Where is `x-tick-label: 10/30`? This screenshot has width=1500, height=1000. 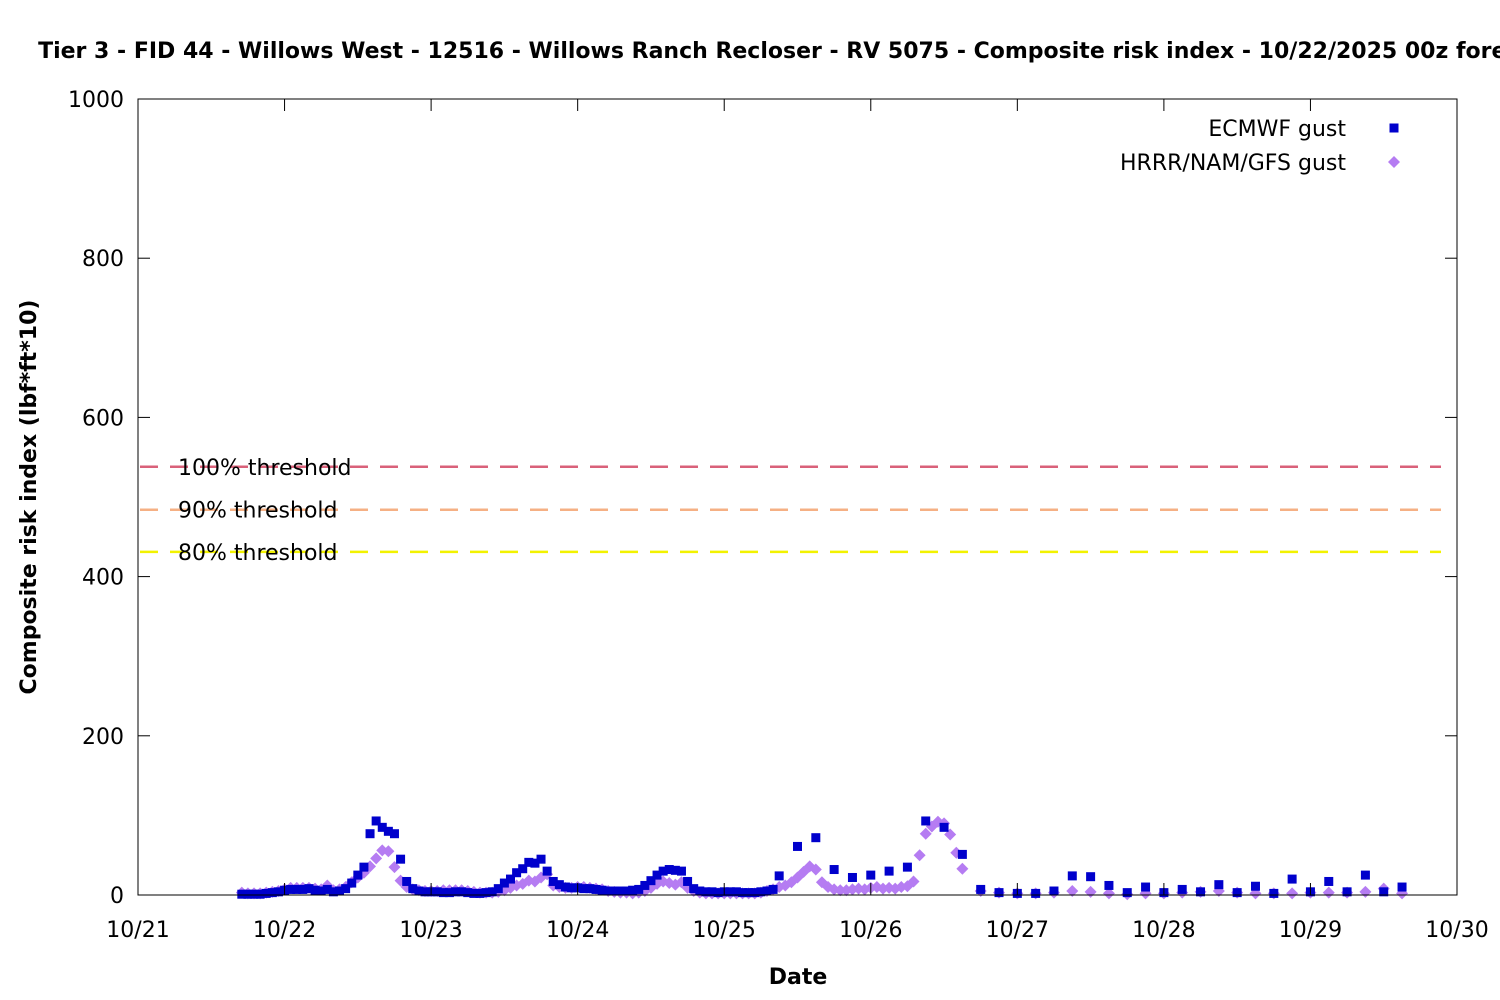 x-tick-label: 10/30 is located at coordinates (1456, 930).